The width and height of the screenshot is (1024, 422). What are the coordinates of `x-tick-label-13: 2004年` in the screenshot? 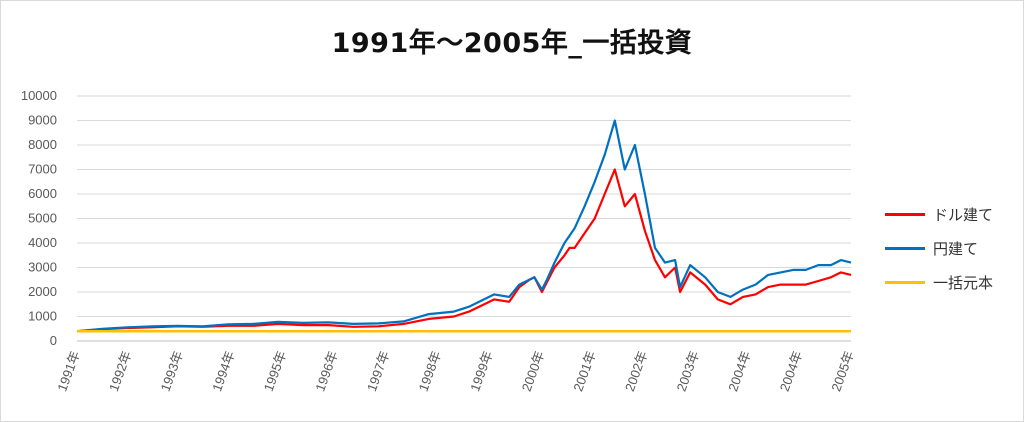 It's located at (739, 371).